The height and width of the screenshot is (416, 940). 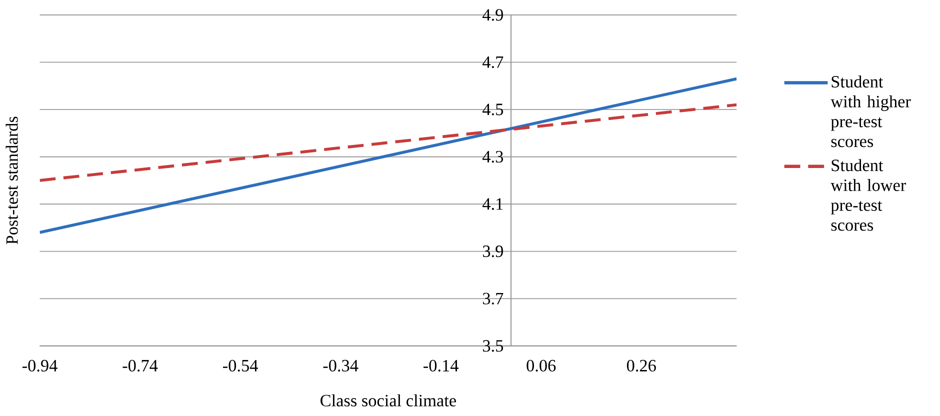 What do you see at coordinates (240, 366) in the screenshot?
I see `x-tick-label: -0.54` at bounding box center [240, 366].